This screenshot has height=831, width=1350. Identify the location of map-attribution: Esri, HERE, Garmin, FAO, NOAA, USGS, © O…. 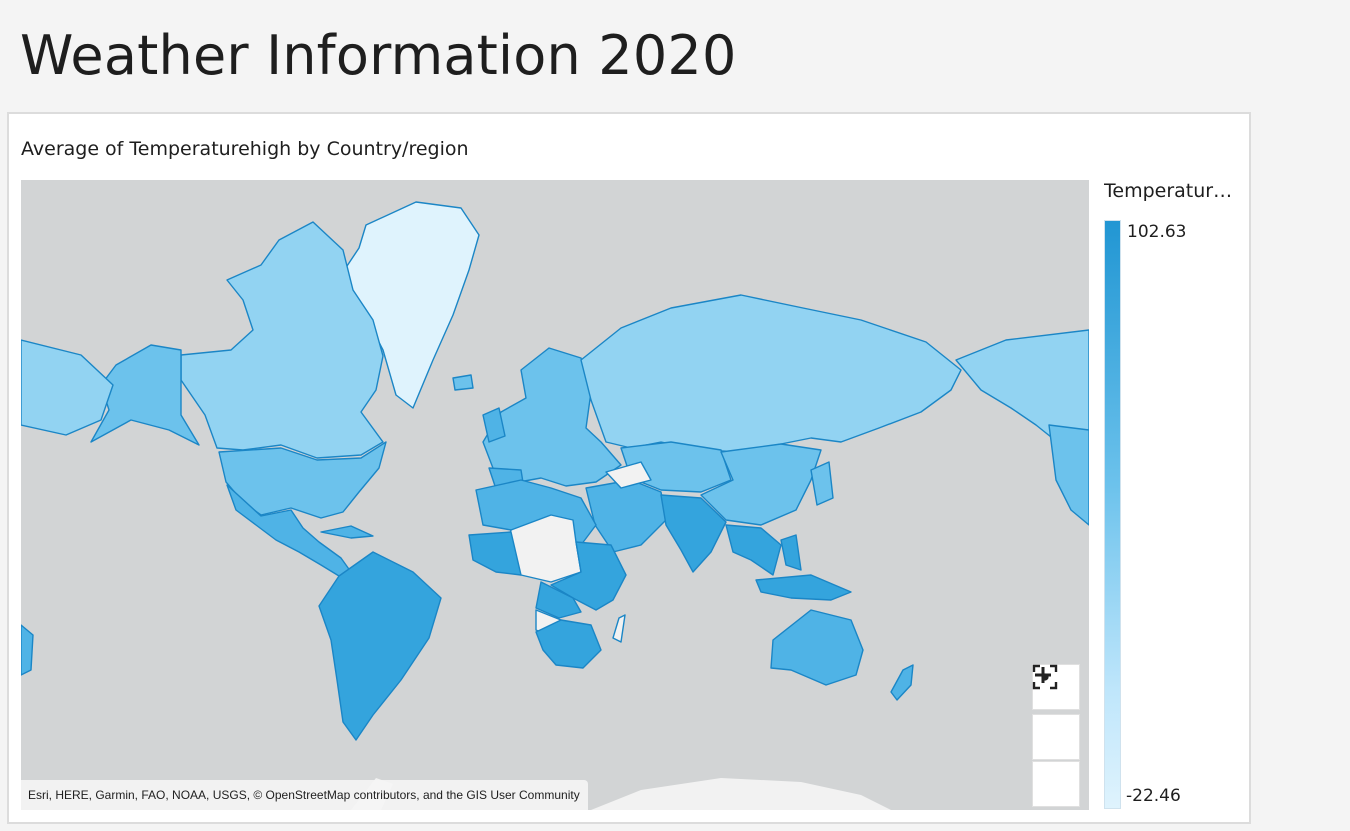
(304, 795).